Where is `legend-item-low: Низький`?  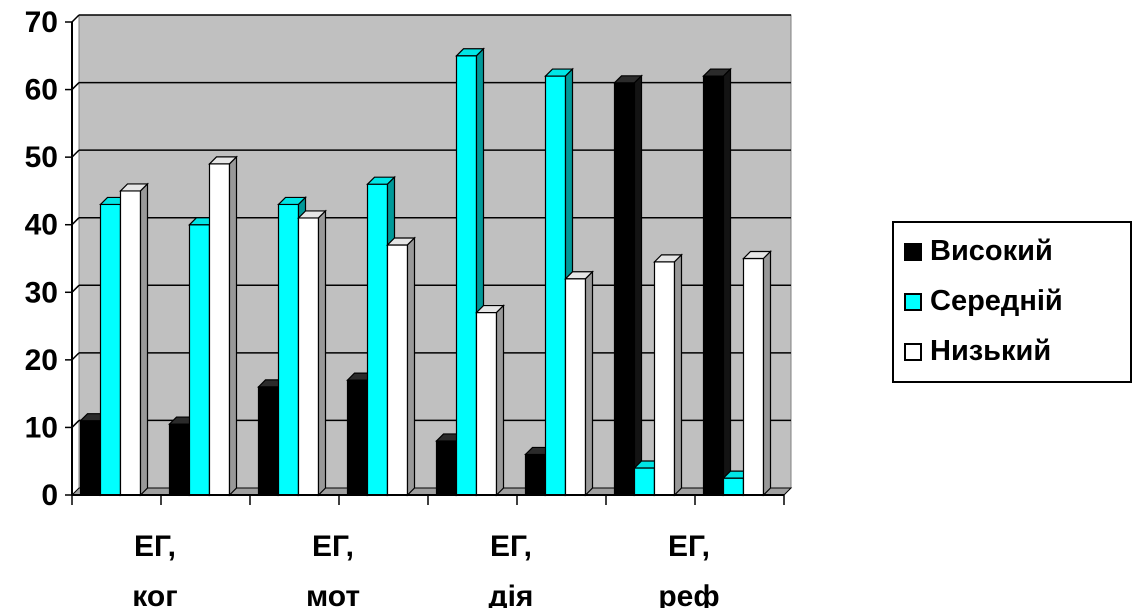
legend-item-low: Низький is located at coordinates (977, 351).